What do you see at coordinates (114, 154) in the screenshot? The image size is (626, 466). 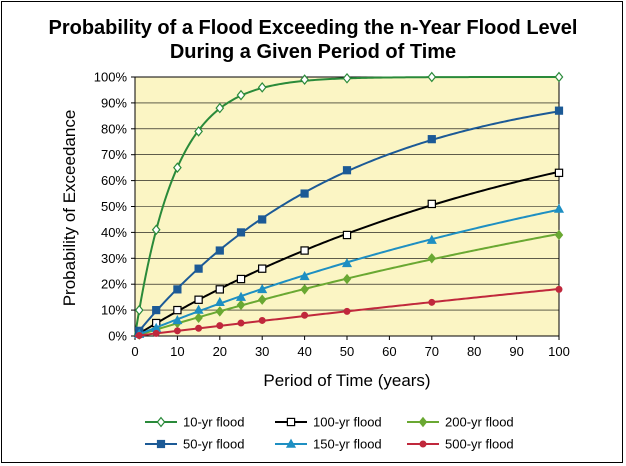 I see `y-tick-label: 70%` at bounding box center [114, 154].